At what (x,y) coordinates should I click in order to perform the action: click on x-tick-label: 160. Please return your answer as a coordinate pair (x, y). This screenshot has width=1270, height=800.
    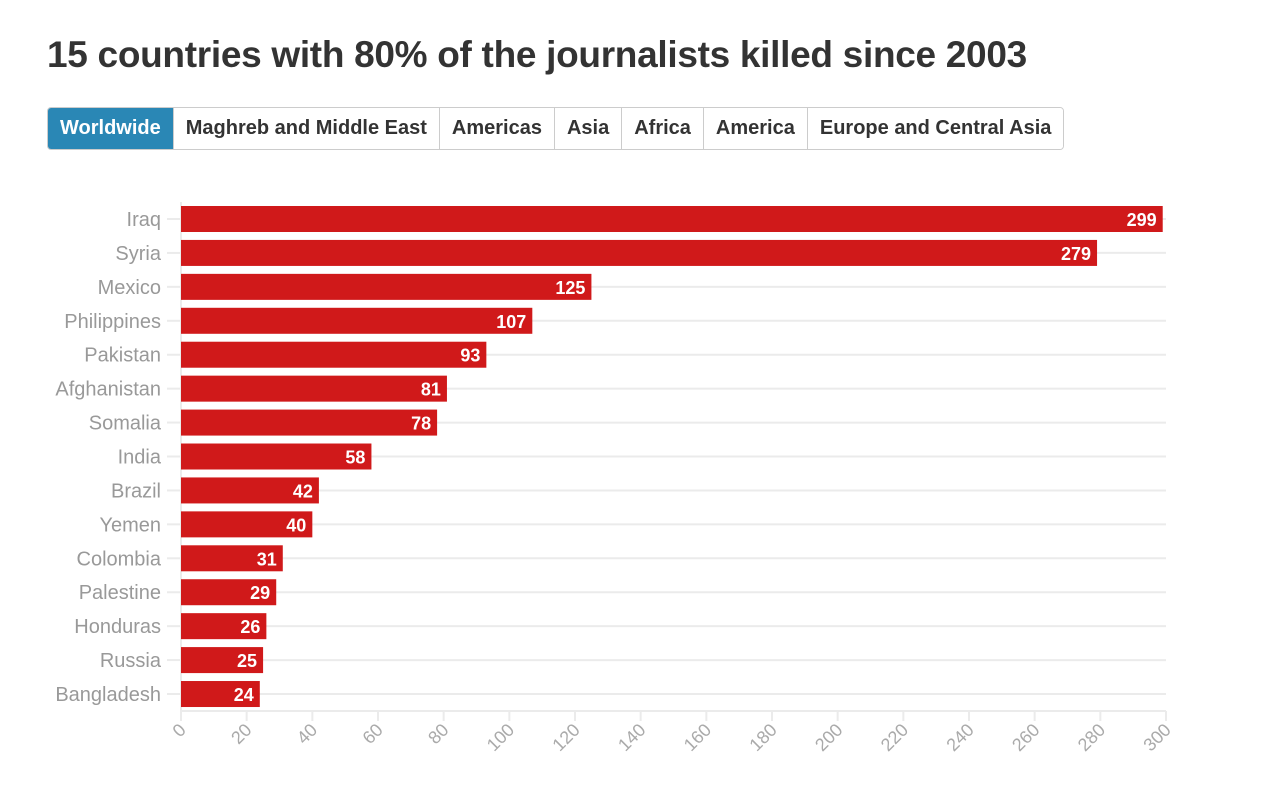
    Looking at the image, I should click on (697, 737).